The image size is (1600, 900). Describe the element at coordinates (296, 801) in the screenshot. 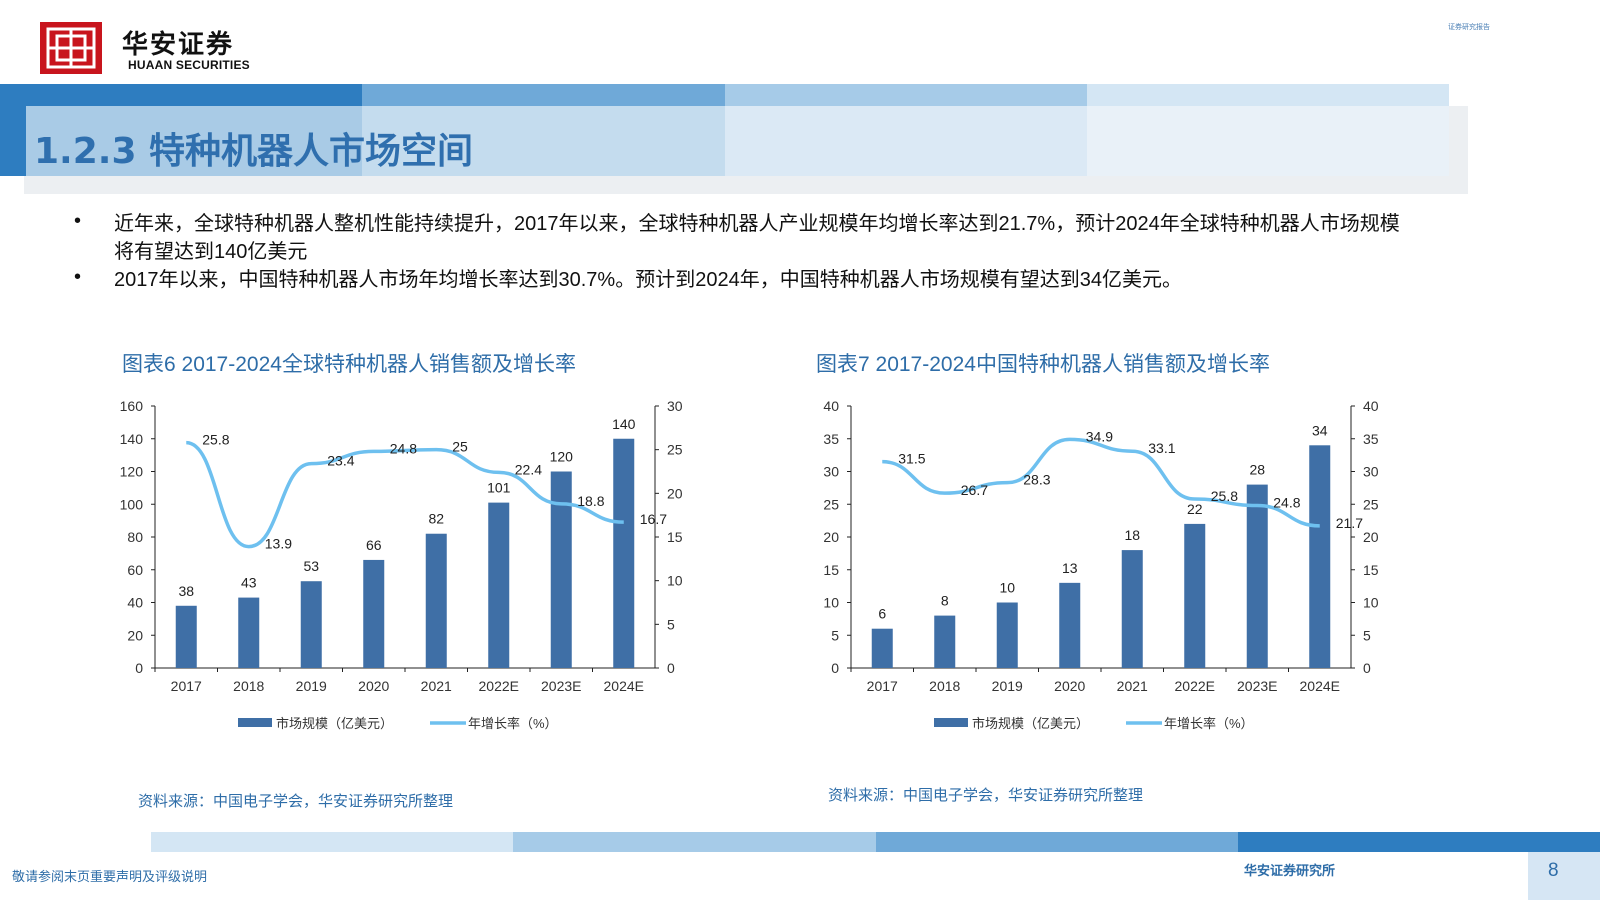

I see `source-note-global: 资料来源：中国电子学会，华安证券研究所整理` at that location.